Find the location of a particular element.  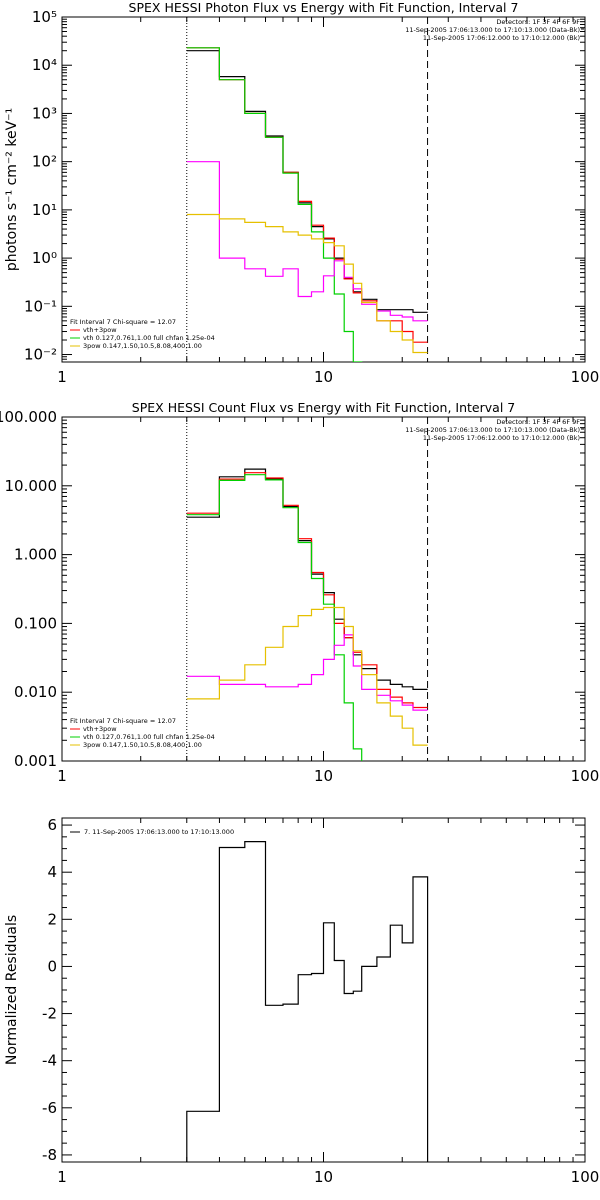

y-axis-label: Normalized Residuals is located at coordinates (12, 990).